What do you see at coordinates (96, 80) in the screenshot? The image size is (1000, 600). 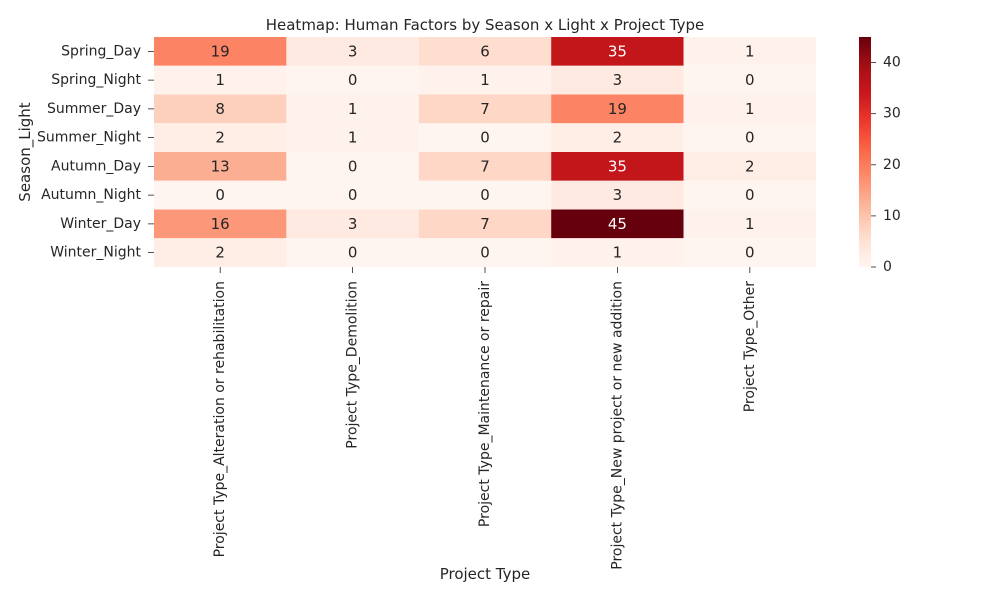 I see `y-tick-label: Spring_Night` at bounding box center [96, 80].